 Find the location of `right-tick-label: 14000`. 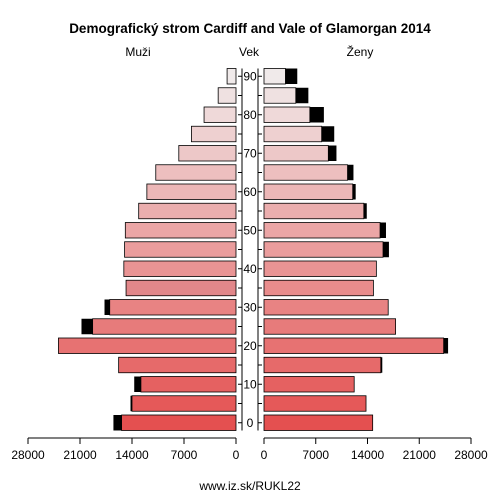

right-tick-label: 14000 is located at coordinates (368, 455).